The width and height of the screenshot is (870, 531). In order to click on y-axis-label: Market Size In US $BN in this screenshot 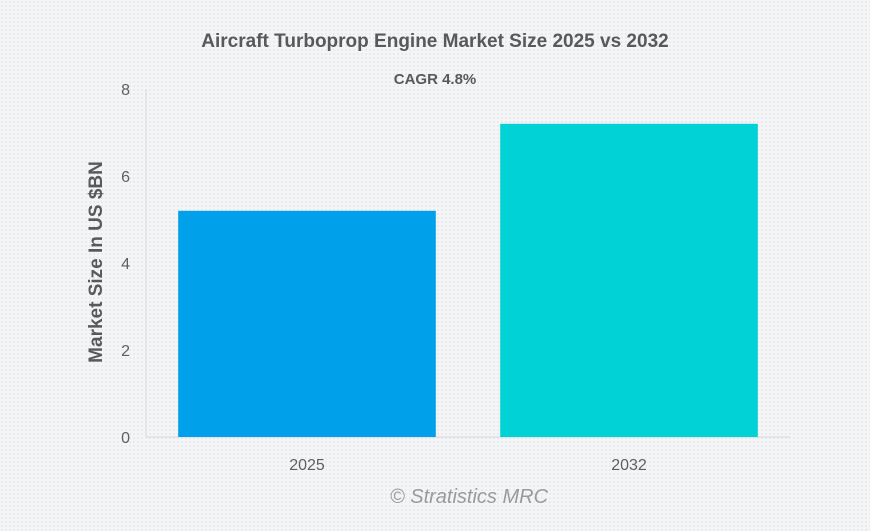, I will do `click(96, 262)`.